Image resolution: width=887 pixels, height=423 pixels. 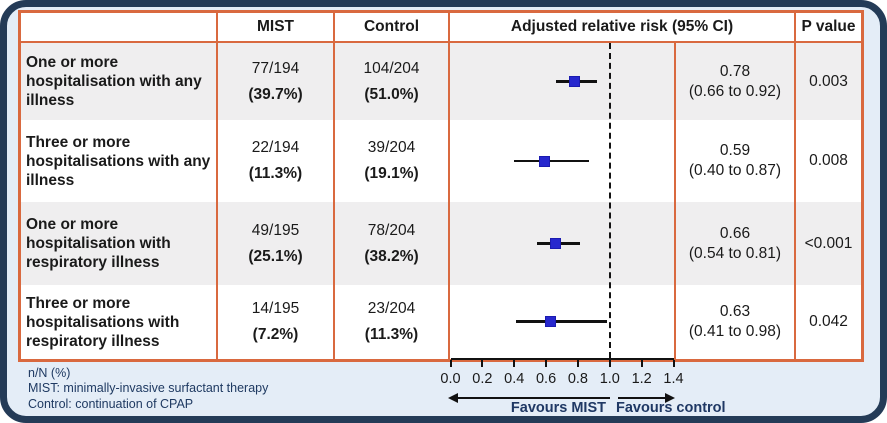 What do you see at coordinates (275, 147) in the screenshot?
I see `mist-n: 22/194` at bounding box center [275, 147].